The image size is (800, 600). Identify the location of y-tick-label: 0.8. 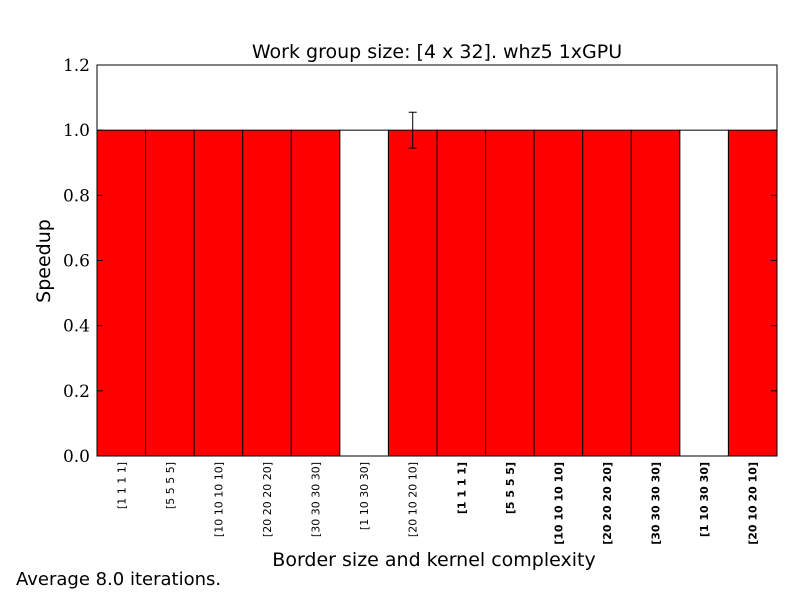
(76, 196).